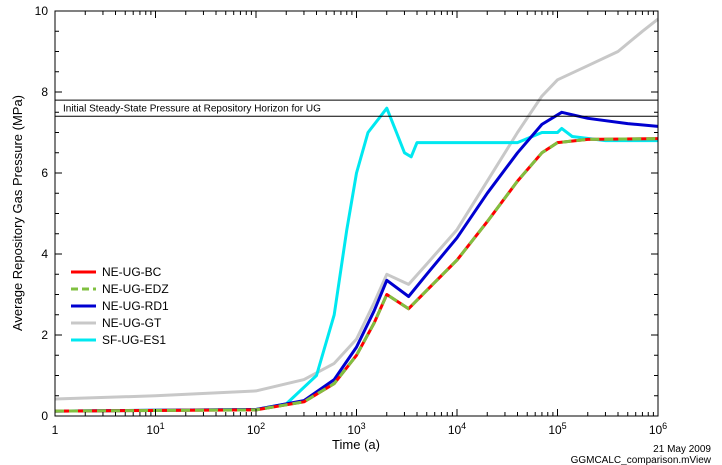  I want to click on y-tick-label: 2, so click(44, 335).